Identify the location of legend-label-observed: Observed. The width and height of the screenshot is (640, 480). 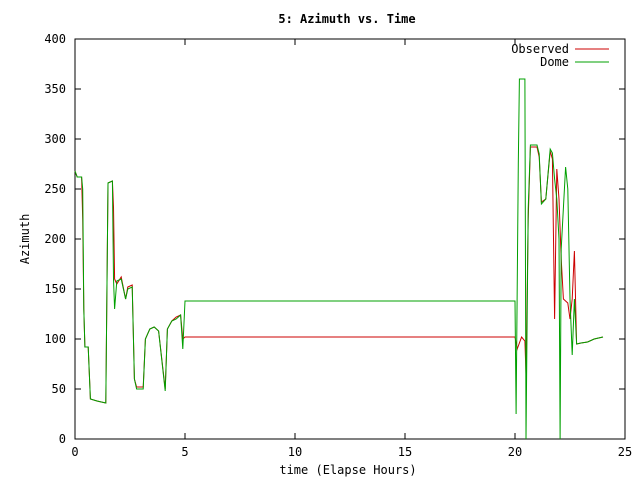
(540, 49).